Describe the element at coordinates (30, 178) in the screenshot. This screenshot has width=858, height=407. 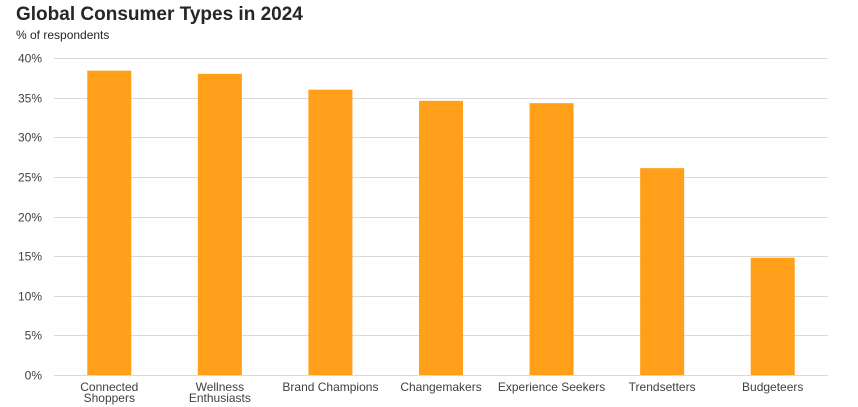
I see `y-tick-label: 25%` at that location.